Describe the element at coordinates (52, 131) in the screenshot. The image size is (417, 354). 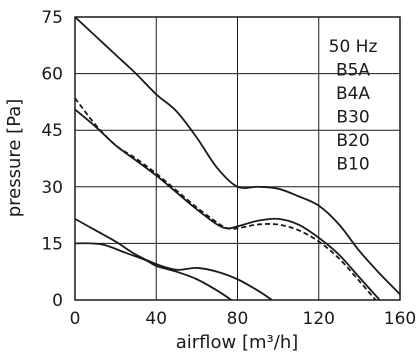
I see `y-tick-label: 45` at that location.